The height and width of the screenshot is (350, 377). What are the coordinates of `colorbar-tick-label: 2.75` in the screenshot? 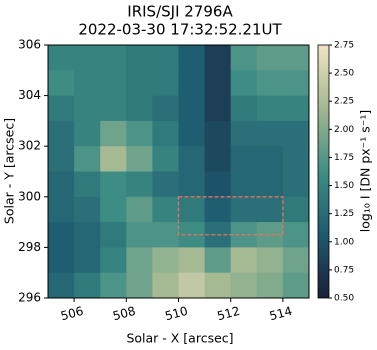 It's located at (344, 46).